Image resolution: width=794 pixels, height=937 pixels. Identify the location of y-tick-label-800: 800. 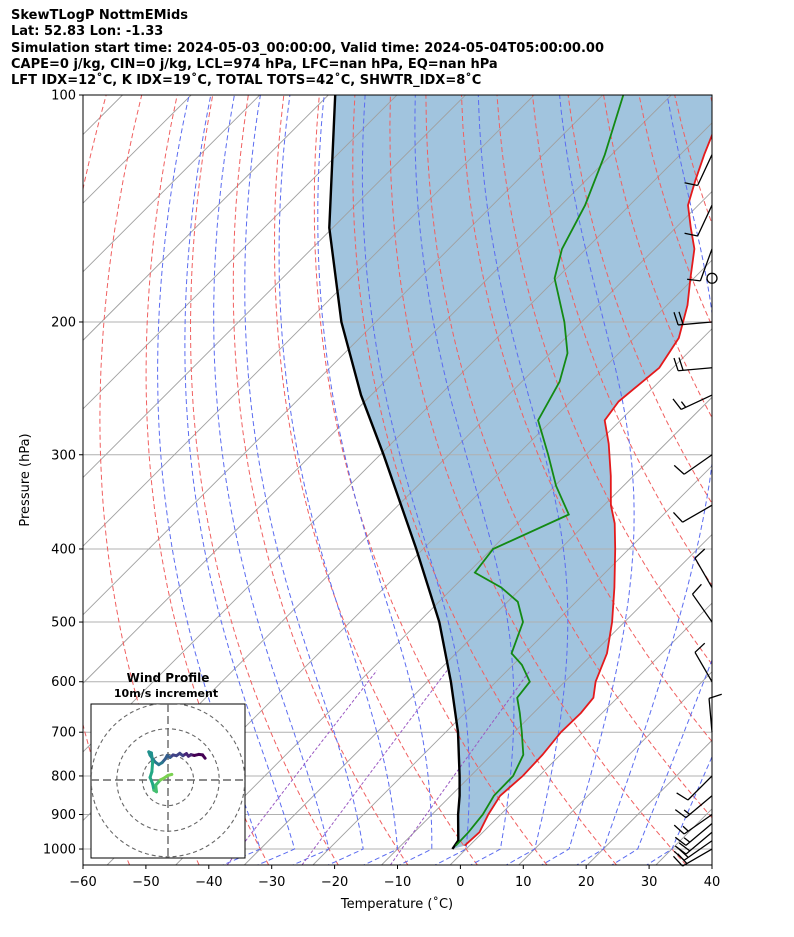
(63, 776).